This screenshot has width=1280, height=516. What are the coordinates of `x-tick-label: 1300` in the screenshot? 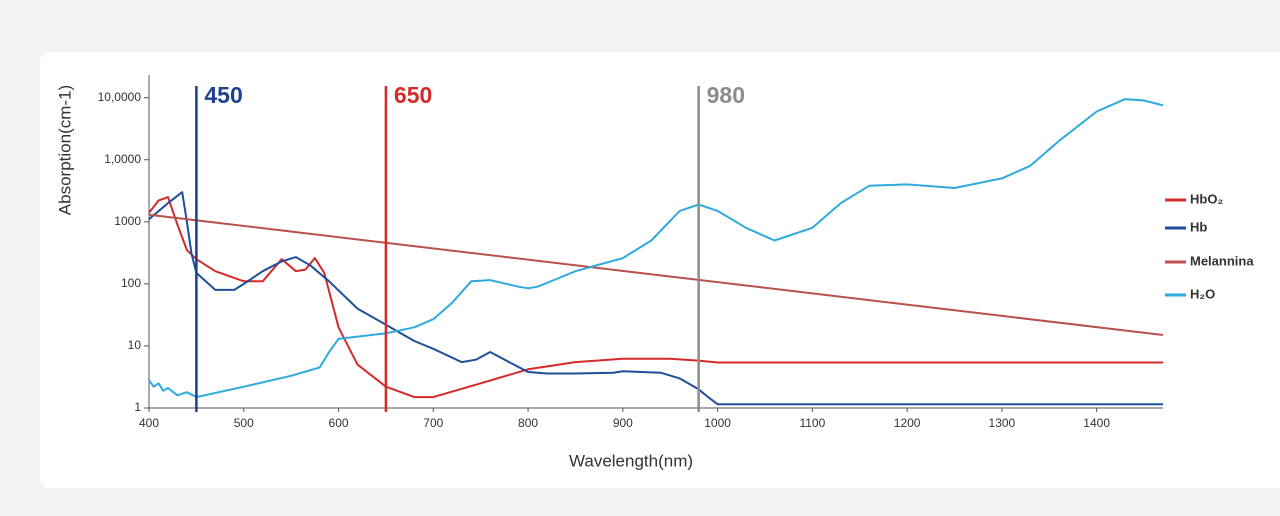 It's located at (1002, 423).